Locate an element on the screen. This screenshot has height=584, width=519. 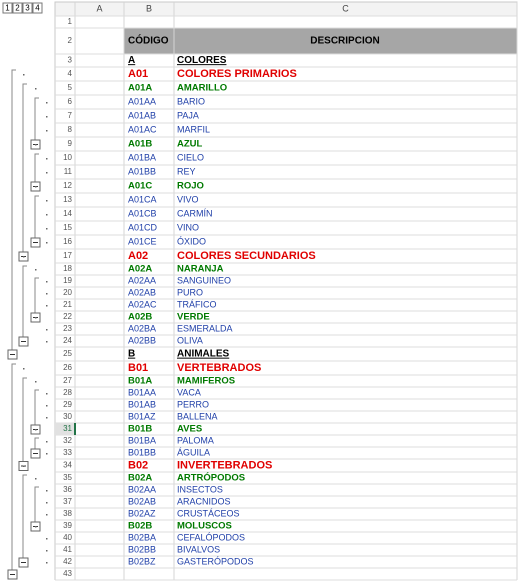
row-number: 20 is located at coordinates (67, 292).